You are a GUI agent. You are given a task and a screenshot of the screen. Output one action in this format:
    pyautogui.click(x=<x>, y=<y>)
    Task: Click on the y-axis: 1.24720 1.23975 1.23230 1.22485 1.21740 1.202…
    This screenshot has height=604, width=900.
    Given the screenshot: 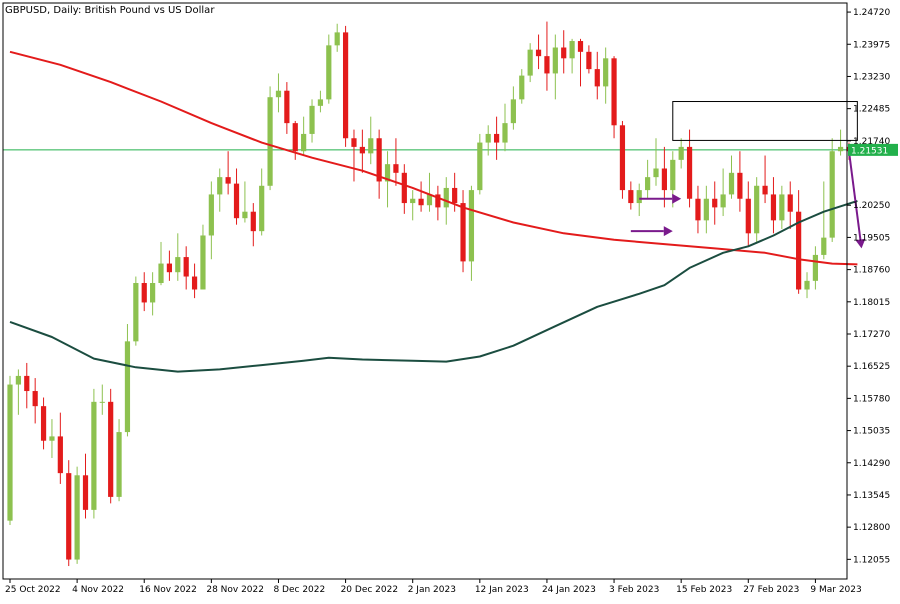 What is the action you would take?
    pyautogui.click(x=868, y=286)
    